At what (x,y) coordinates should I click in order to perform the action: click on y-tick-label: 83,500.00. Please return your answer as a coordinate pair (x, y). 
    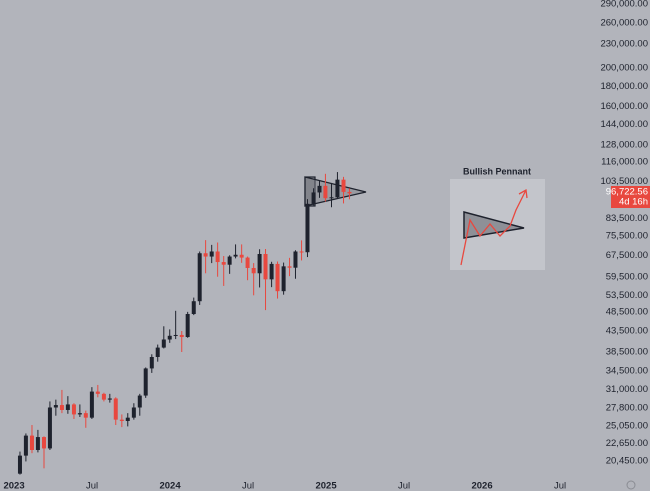
    Looking at the image, I should click on (627, 218).